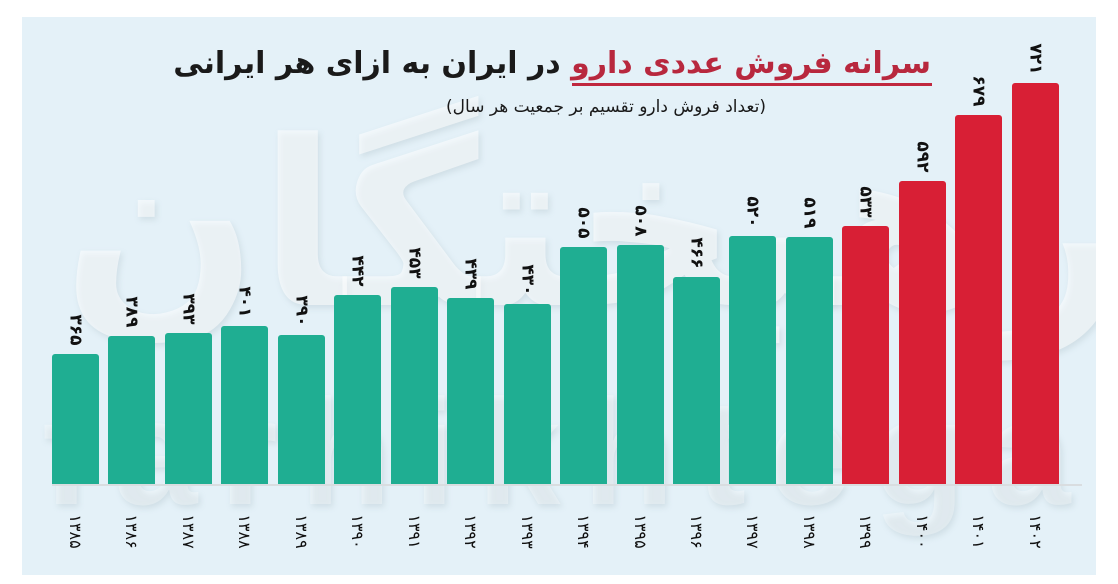  I want to click on bar-value-label: ۴۰۱, so click(244, 302).